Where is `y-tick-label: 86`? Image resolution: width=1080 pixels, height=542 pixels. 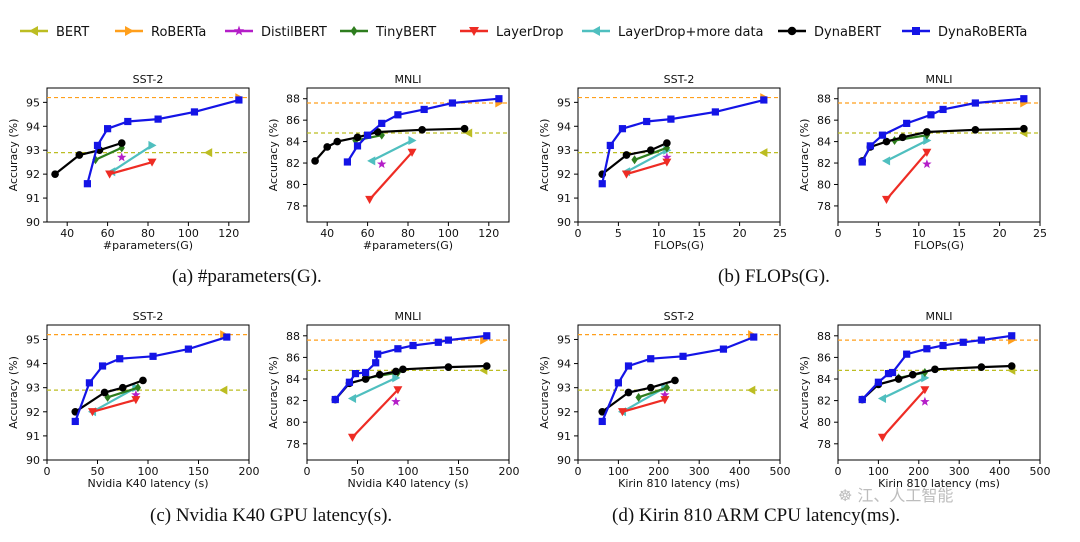
y-tick-label: 86 is located at coordinates (824, 357).